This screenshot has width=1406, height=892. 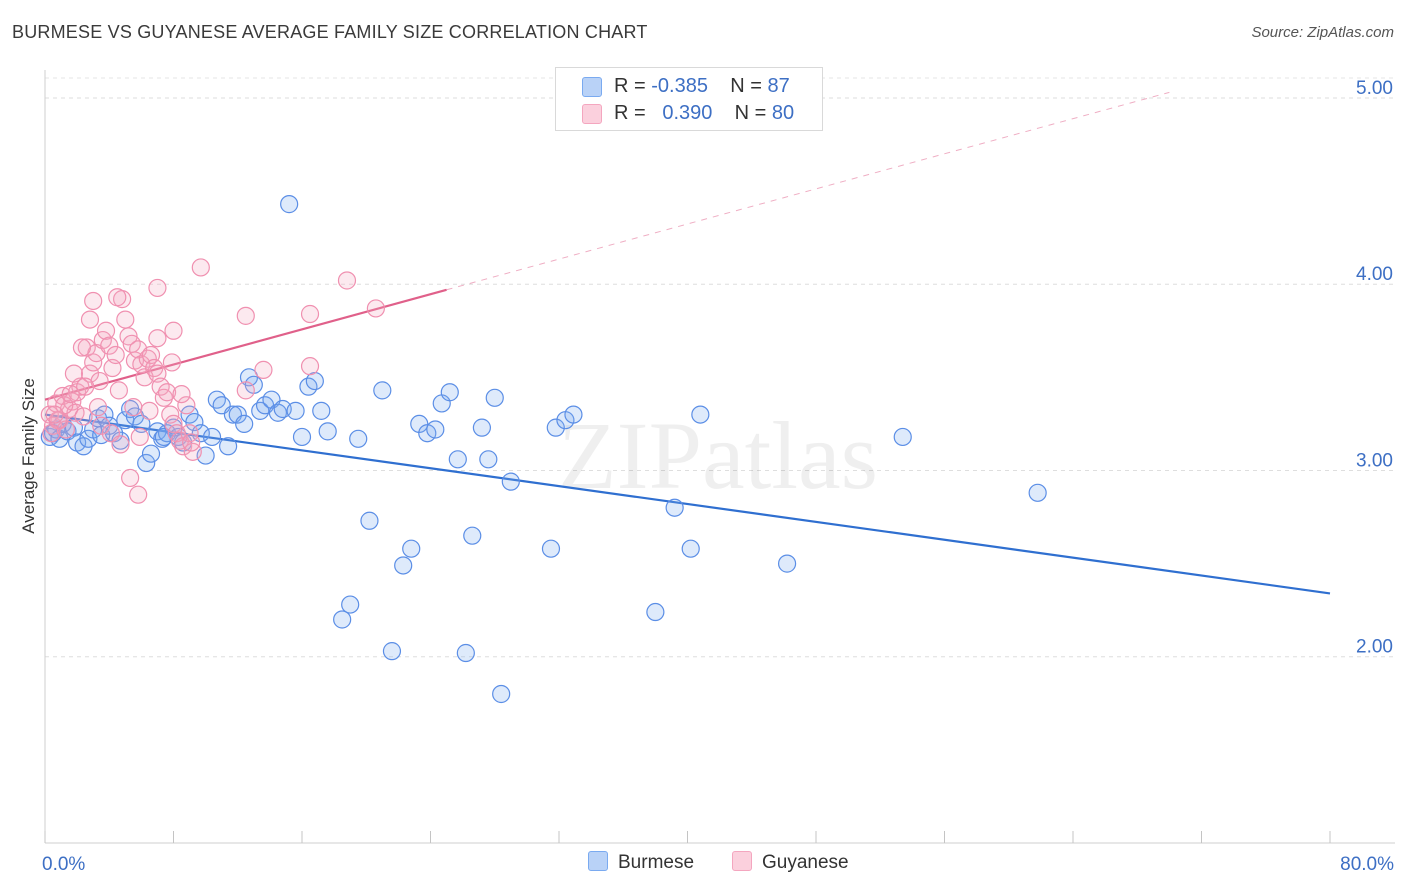 What do you see at coordinates (1367, 864) in the screenshot?
I see `x-tick-label: 80.0%` at bounding box center [1367, 864].